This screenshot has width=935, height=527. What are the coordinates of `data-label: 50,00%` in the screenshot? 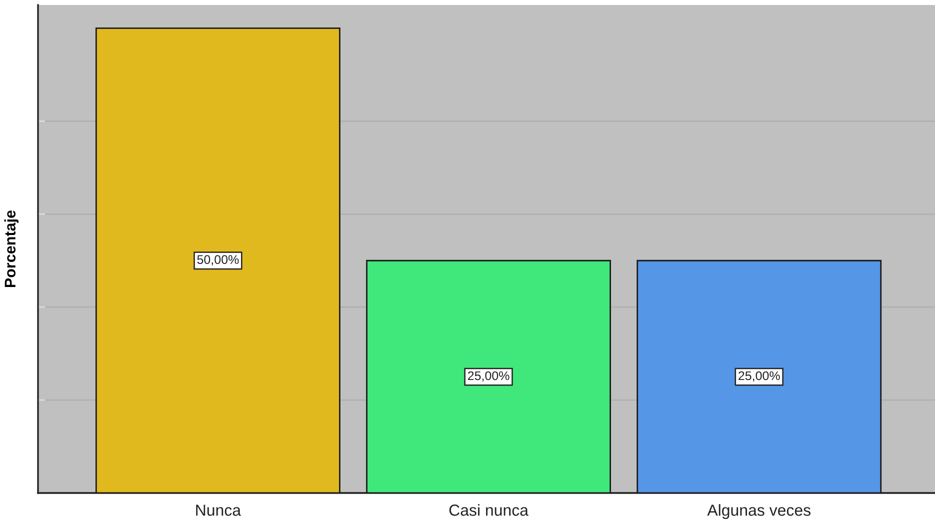 It's located at (218, 260).